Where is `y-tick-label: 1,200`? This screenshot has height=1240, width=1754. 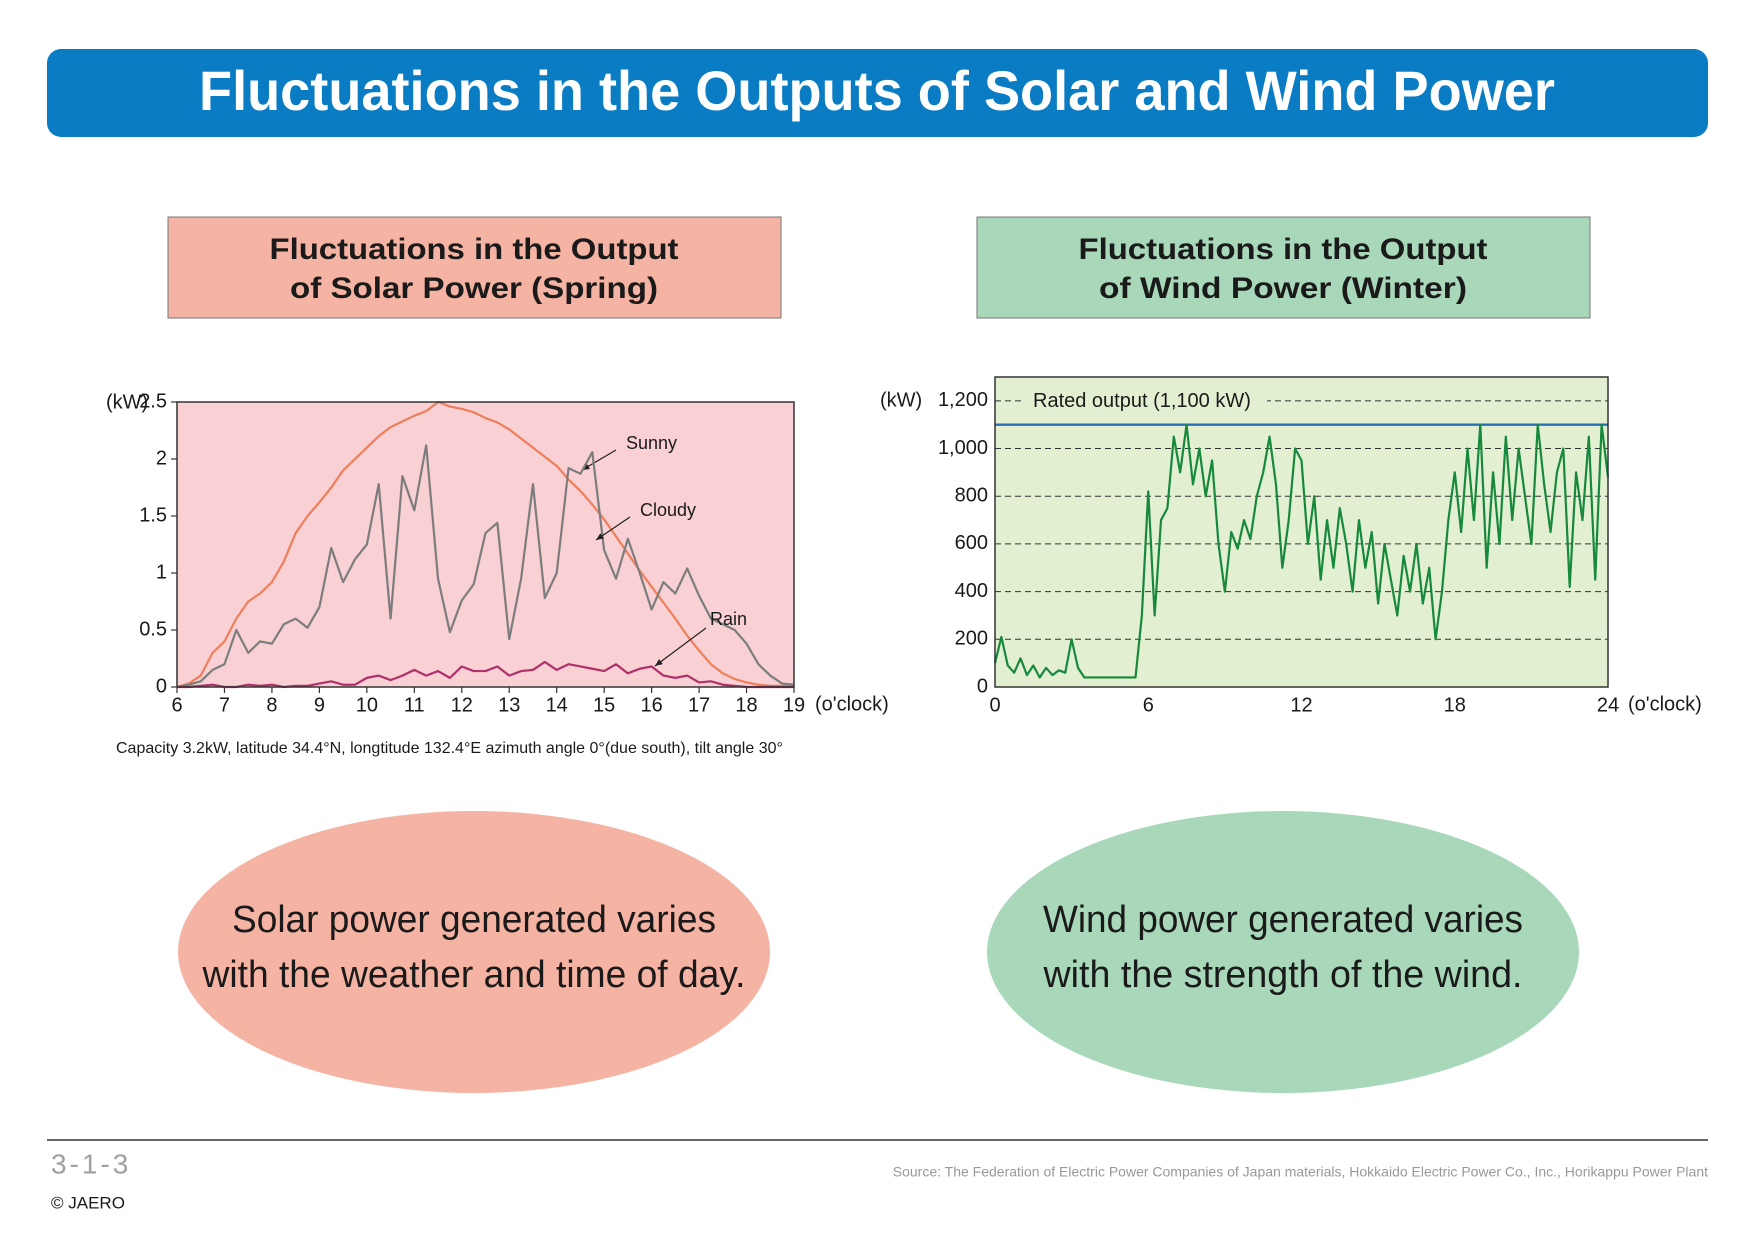 y-tick-label: 1,200 is located at coordinates (963, 400).